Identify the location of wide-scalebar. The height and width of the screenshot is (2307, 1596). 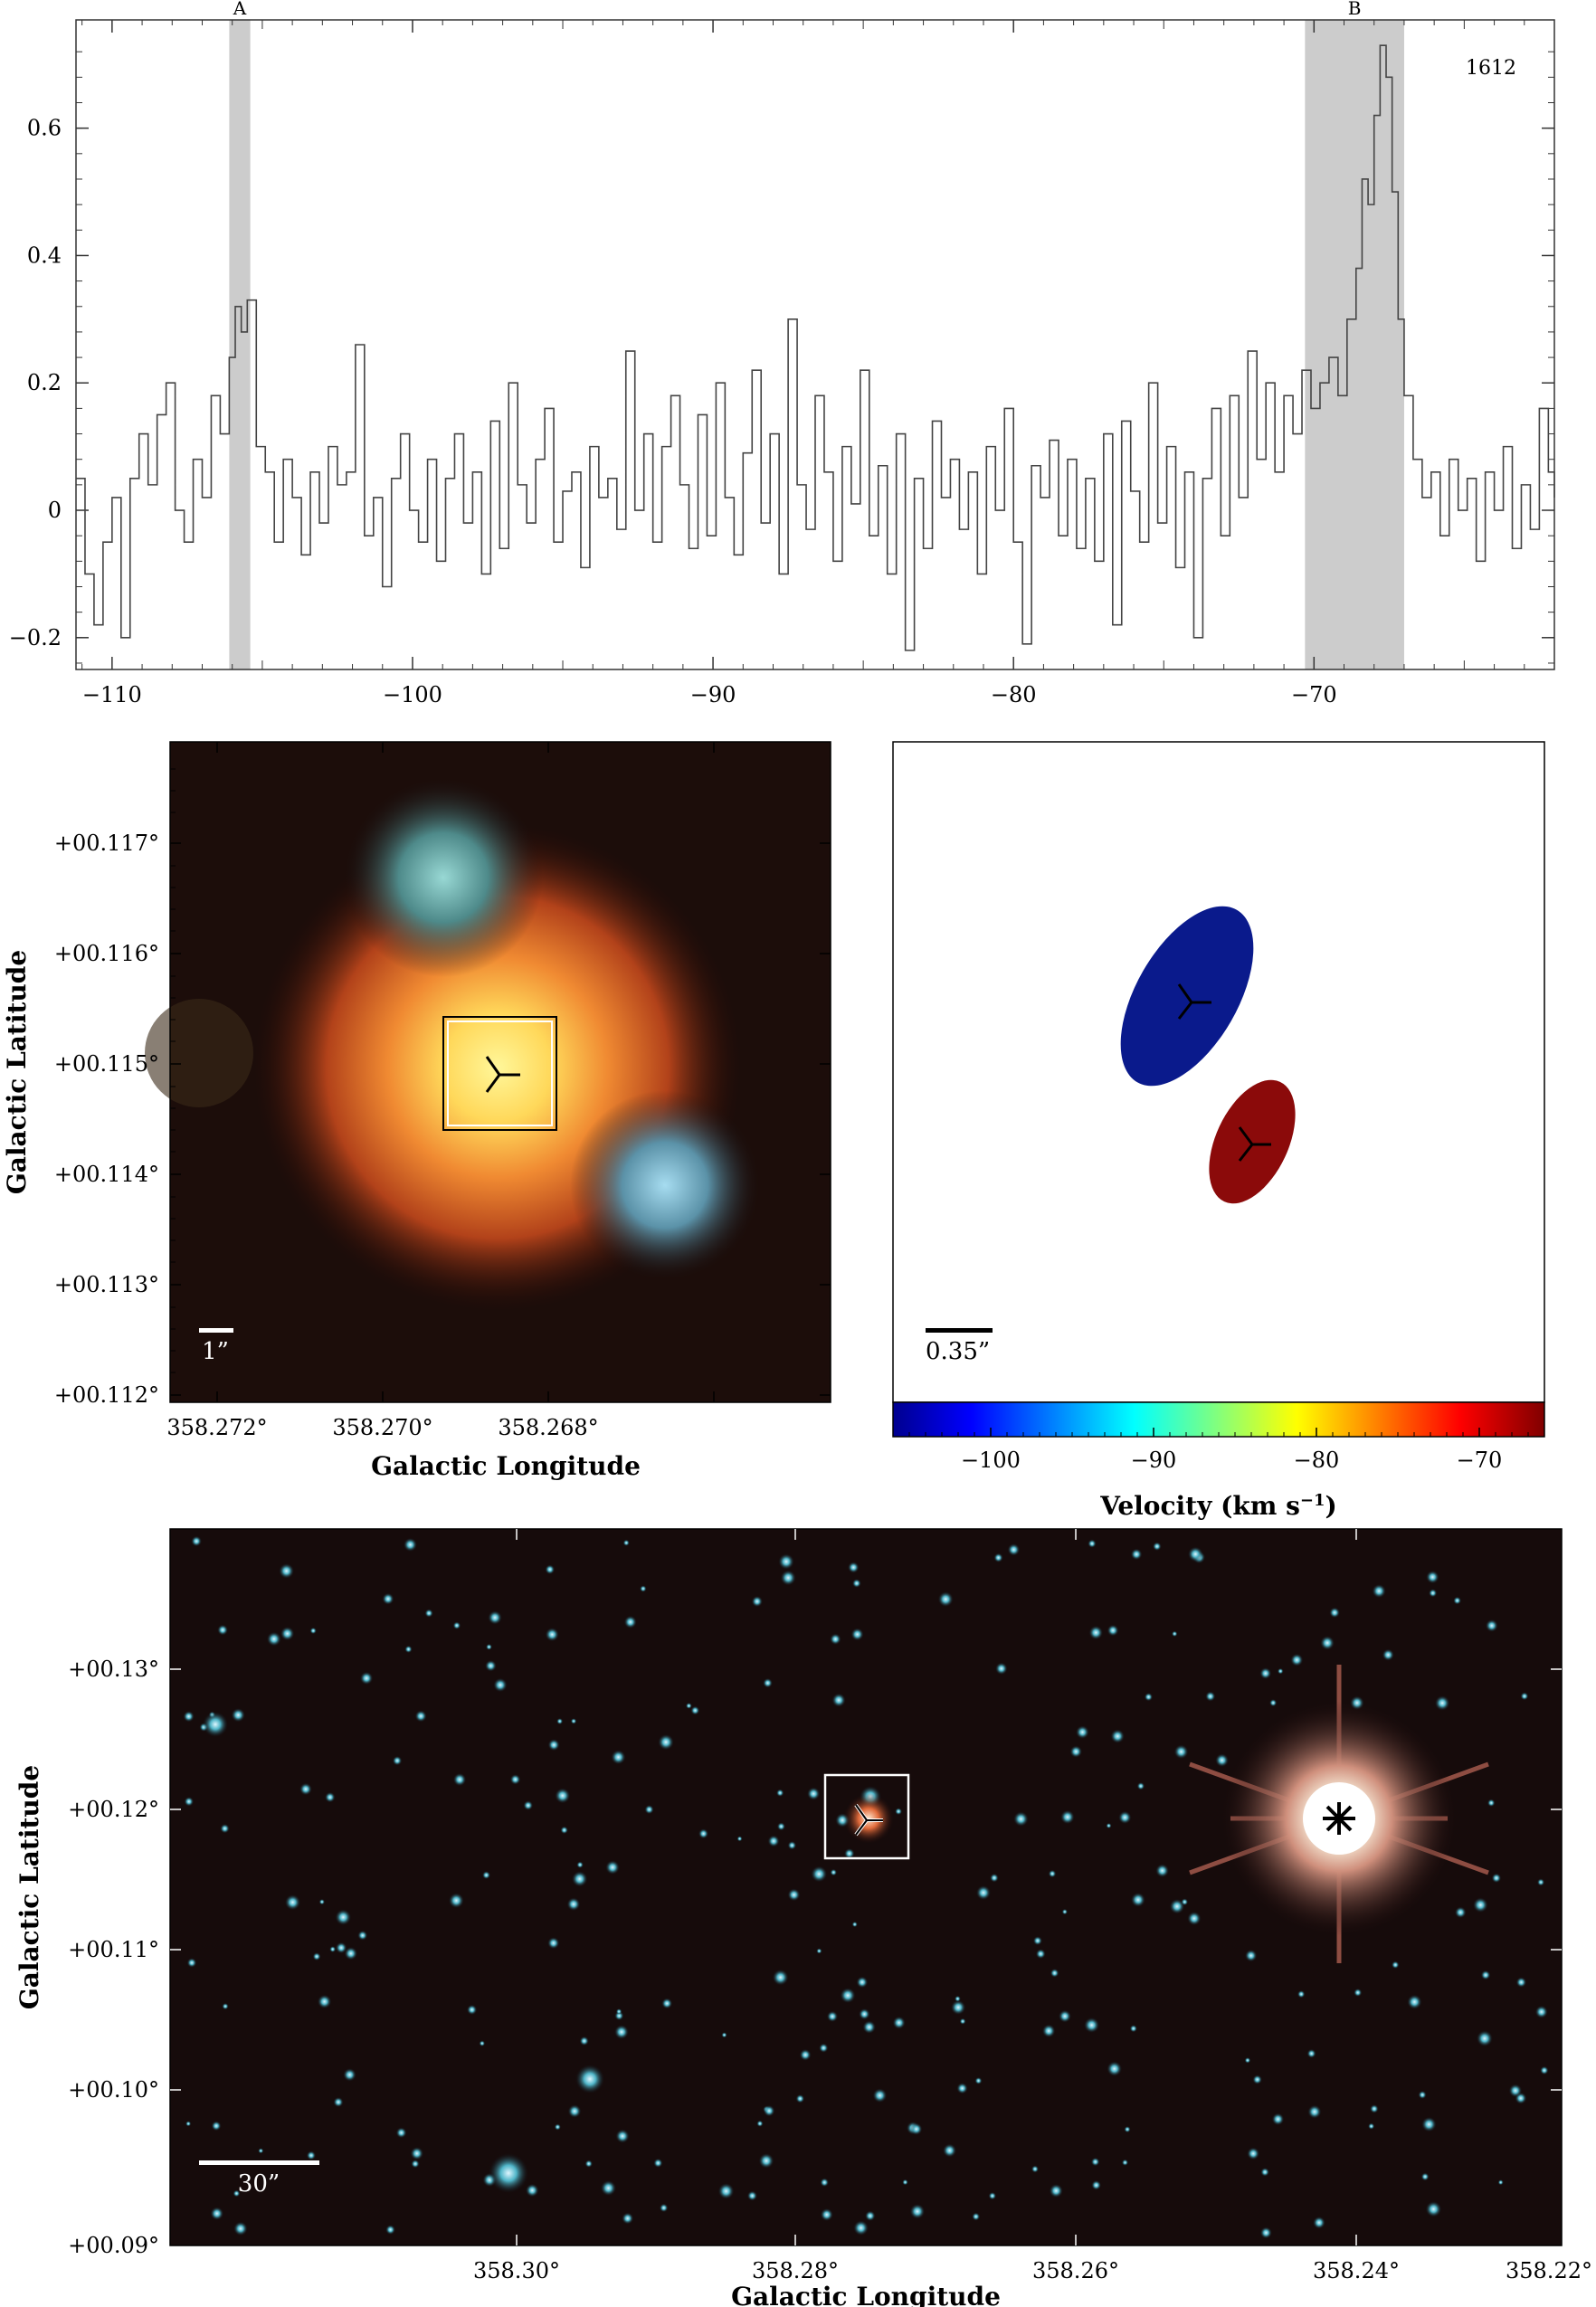
(259, 2162).